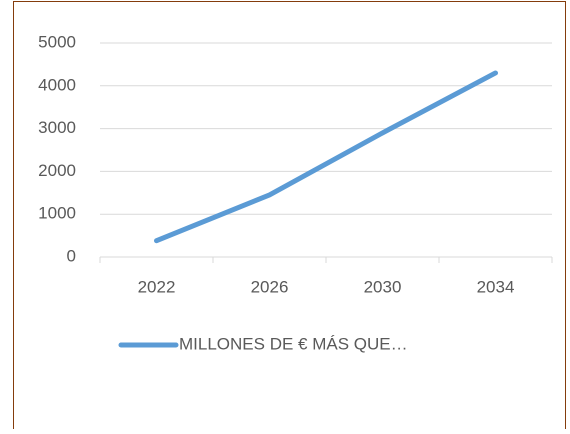 The height and width of the screenshot is (434, 570). What do you see at coordinates (157, 286) in the screenshot?
I see `x-tick-label: 2022` at bounding box center [157, 286].